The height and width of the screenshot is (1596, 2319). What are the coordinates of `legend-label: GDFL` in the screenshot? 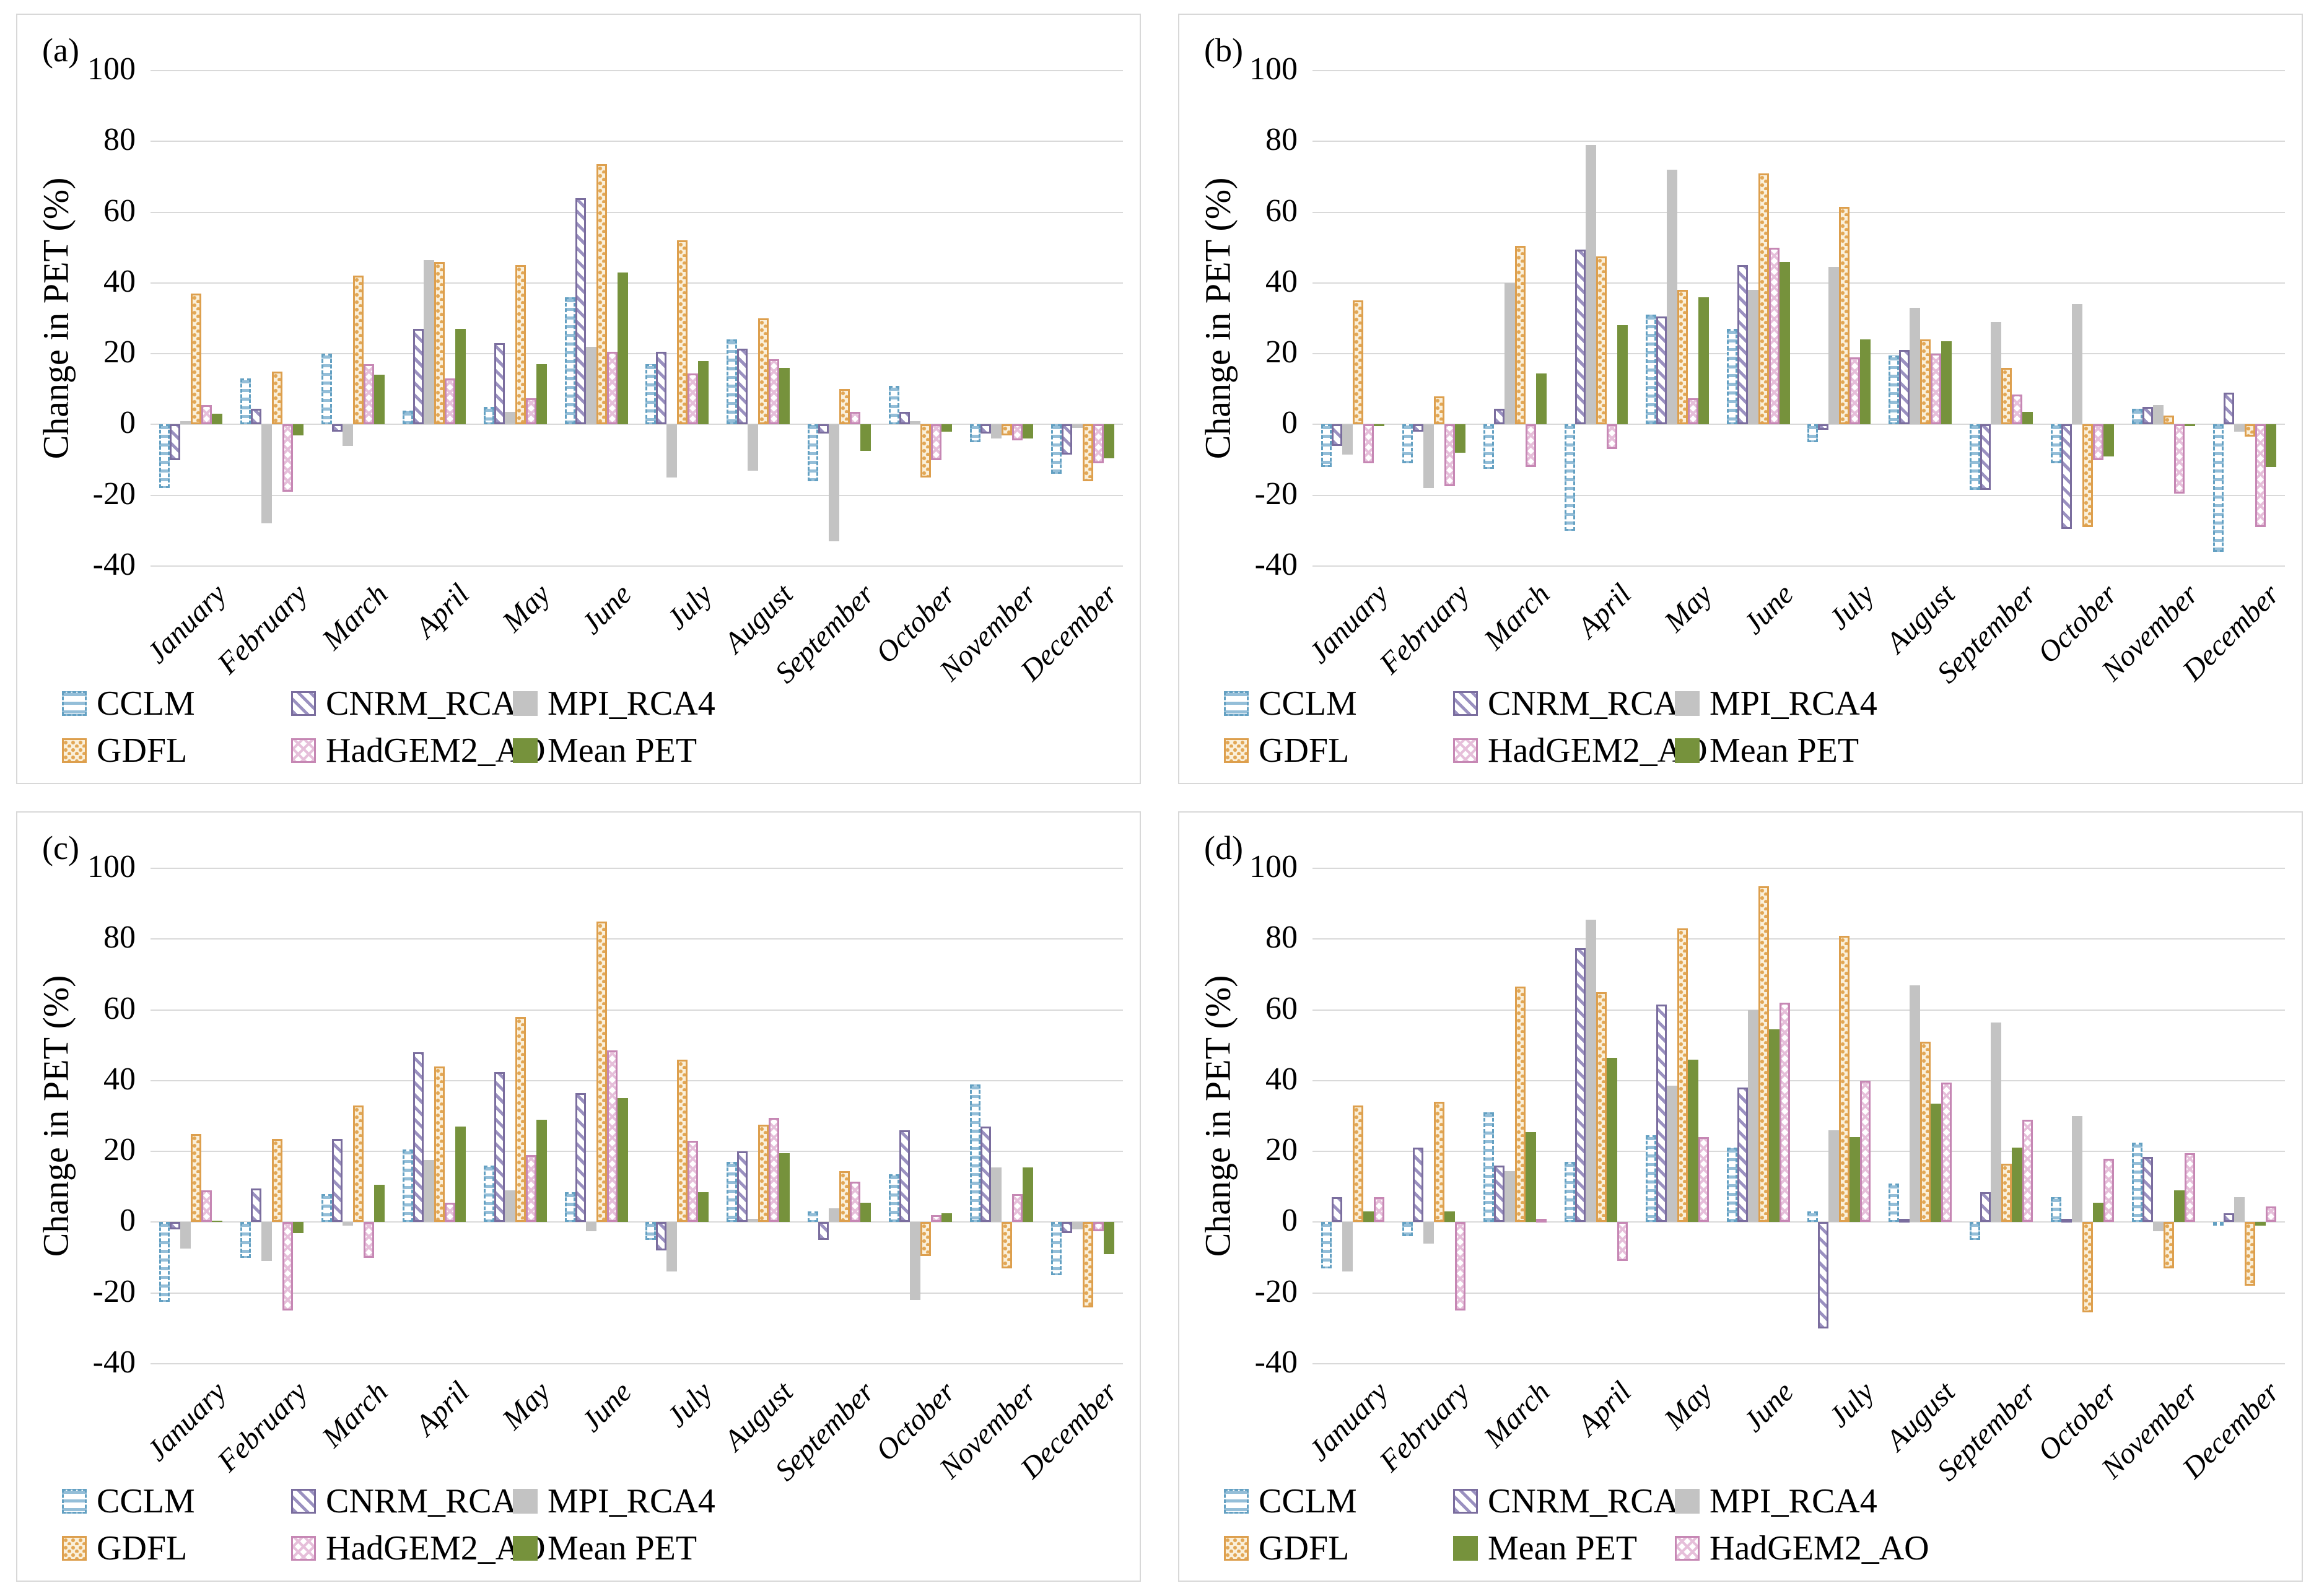 It's located at (142, 750).